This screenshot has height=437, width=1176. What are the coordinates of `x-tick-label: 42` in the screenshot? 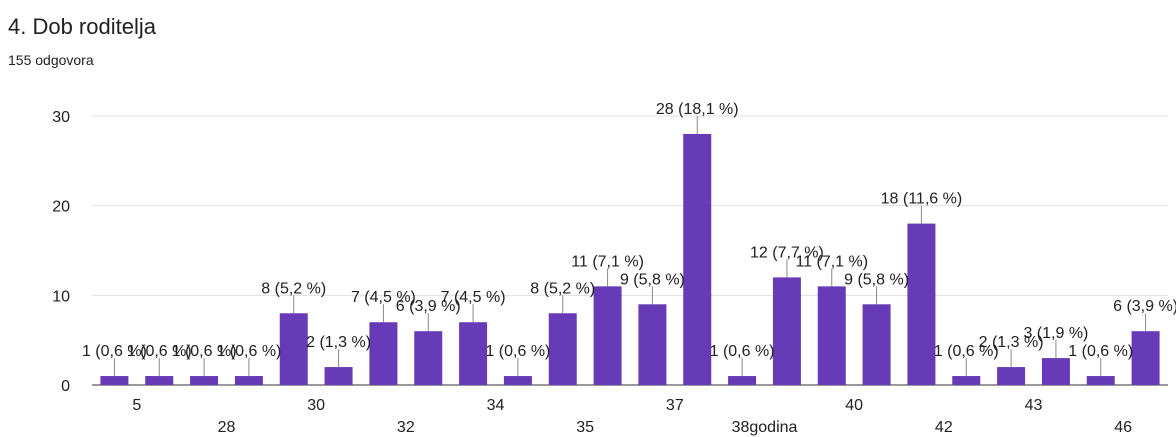 It's located at (944, 427).